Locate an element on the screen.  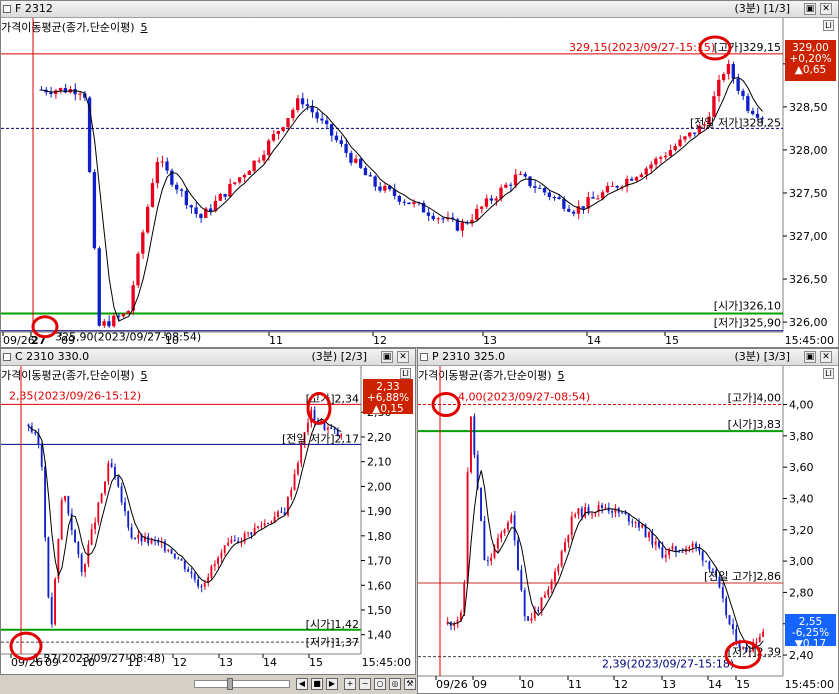
panel-titlebar: F 2312 (3분) [1/3] ▣ ✕ is located at coordinates (419, 9).